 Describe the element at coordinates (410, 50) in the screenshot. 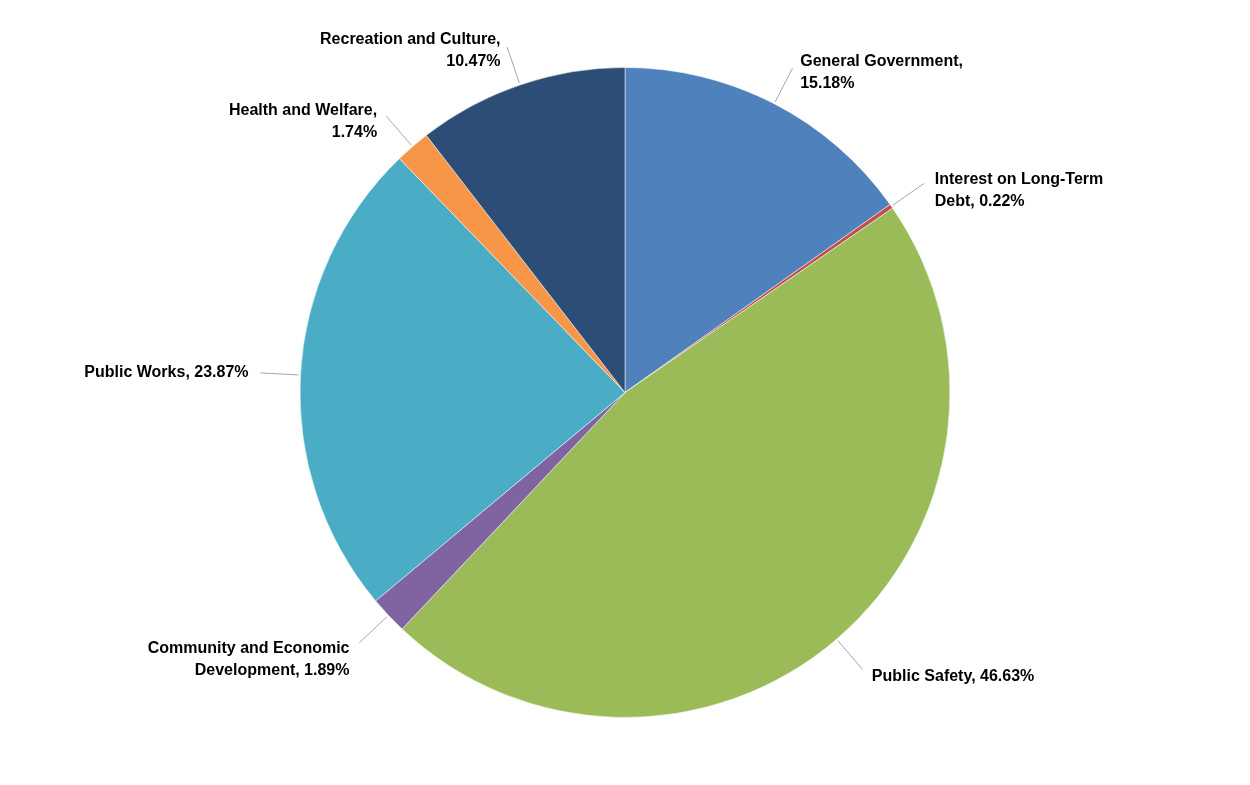

I see `slice-label: Recreation and Culture, 10.47%` at that location.